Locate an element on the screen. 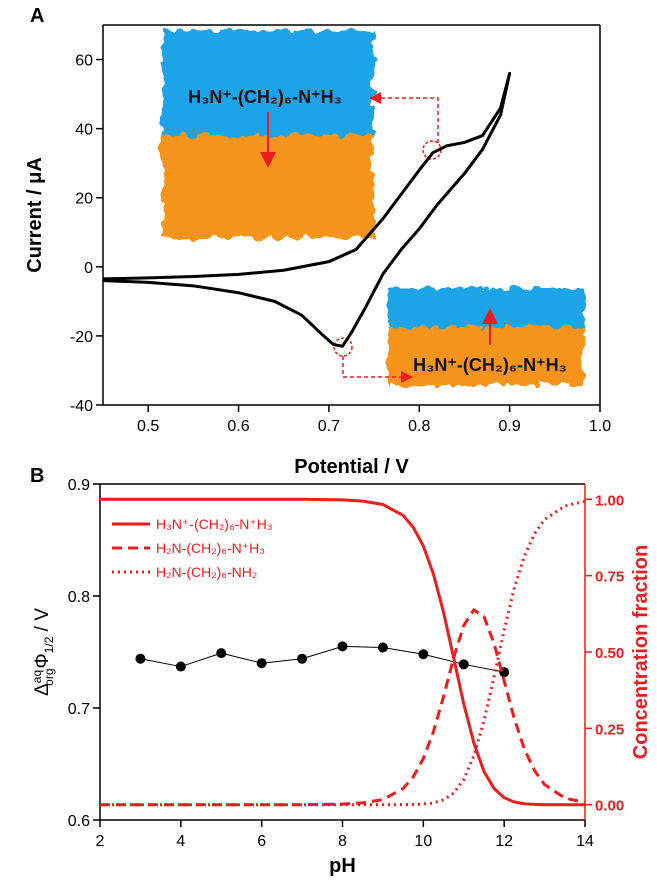  panel-label: B is located at coordinates (37, 476).